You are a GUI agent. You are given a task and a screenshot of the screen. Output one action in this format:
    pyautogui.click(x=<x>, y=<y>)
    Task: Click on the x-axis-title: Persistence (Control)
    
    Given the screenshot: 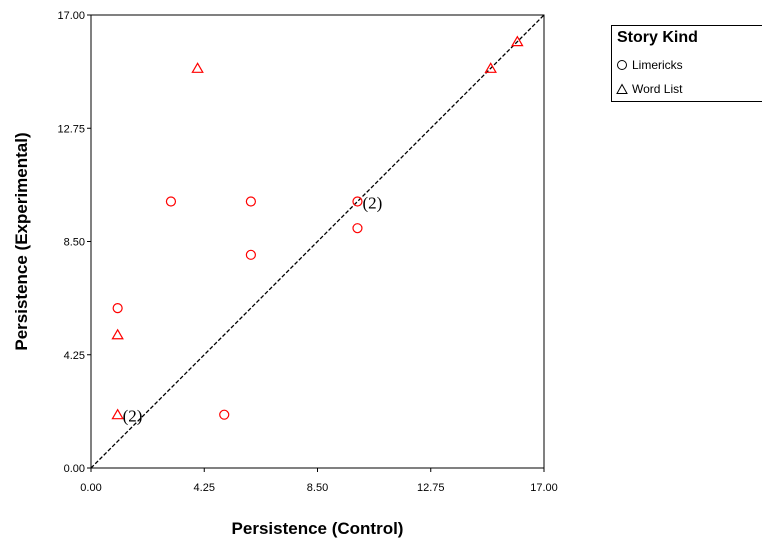 What is the action you would take?
    pyautogui.click(x=318, y=528)
    